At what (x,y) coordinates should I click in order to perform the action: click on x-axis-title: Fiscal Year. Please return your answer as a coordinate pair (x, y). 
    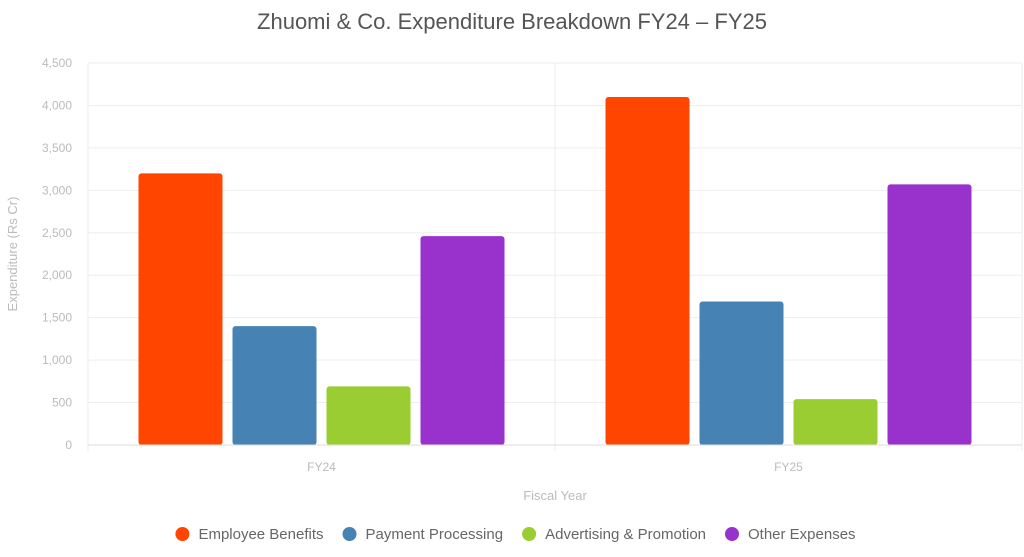
    Looking at the image, I should click on (555, 495).